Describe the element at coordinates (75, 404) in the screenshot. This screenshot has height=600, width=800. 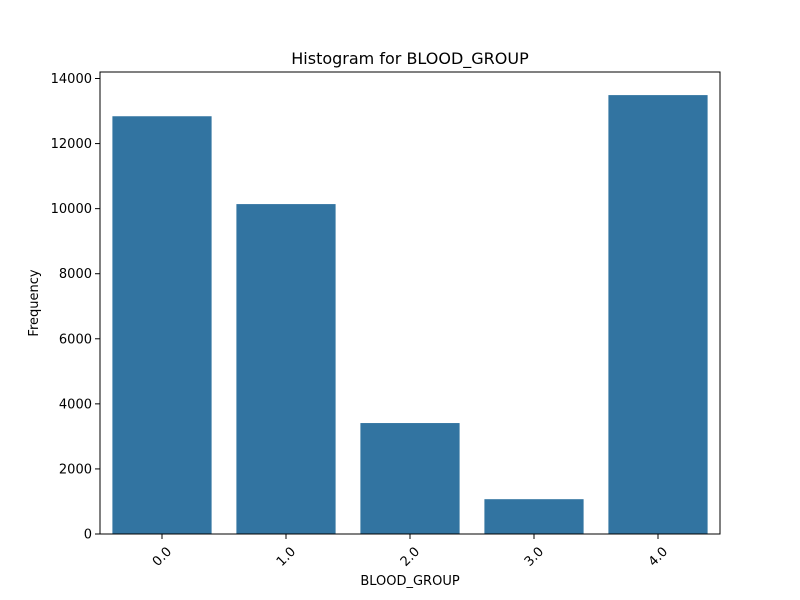
I see `y-tick-label: 4000` at that location.